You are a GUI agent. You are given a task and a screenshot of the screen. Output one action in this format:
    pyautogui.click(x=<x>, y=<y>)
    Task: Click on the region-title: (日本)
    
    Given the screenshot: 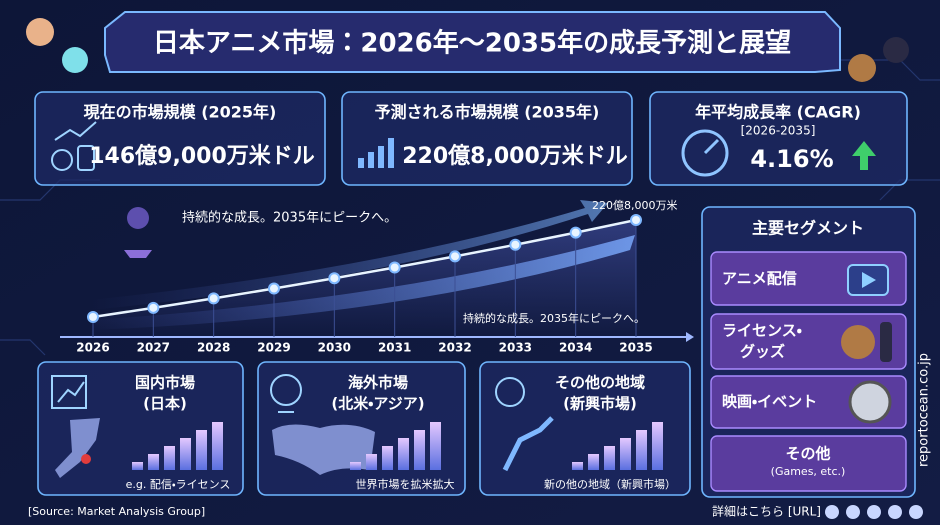 What is the action you would take?
    pyautogui.click(x=165, y=404)
    